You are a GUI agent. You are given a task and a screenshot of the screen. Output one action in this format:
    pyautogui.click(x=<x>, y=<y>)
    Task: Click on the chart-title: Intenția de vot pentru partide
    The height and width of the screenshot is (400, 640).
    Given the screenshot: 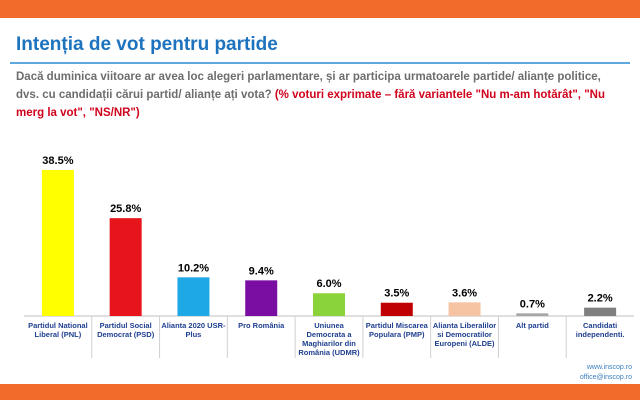 What is the action you would take?
    pyautogui.click(x=147, y=44)
    